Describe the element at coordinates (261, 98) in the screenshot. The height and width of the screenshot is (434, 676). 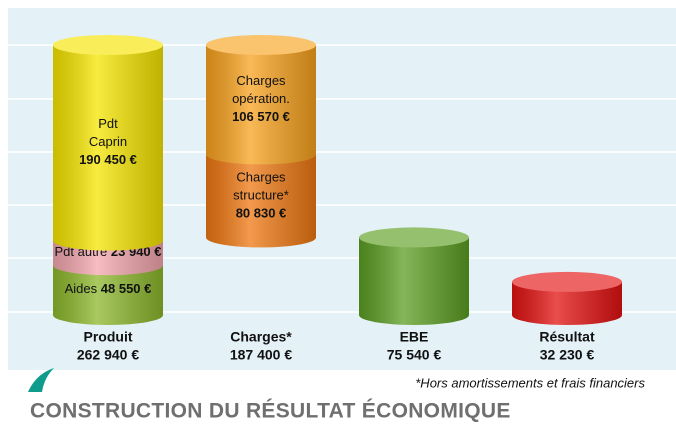
I see `segment-name: opération.` at that location.